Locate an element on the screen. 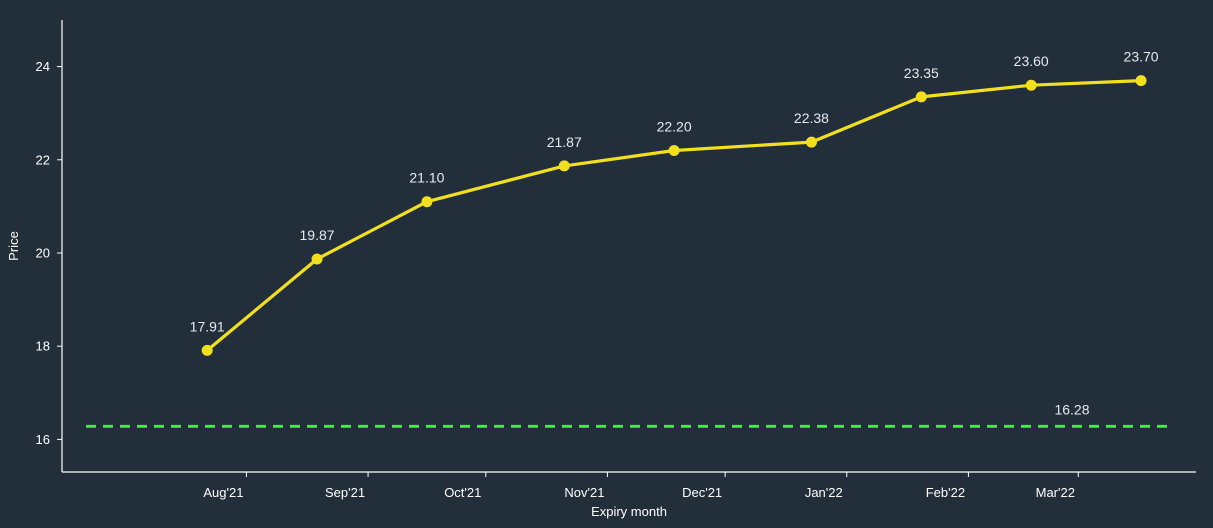 This screenshot has width=1213, height=528. data-label: 21.10 is located at coordinates (426, 178).